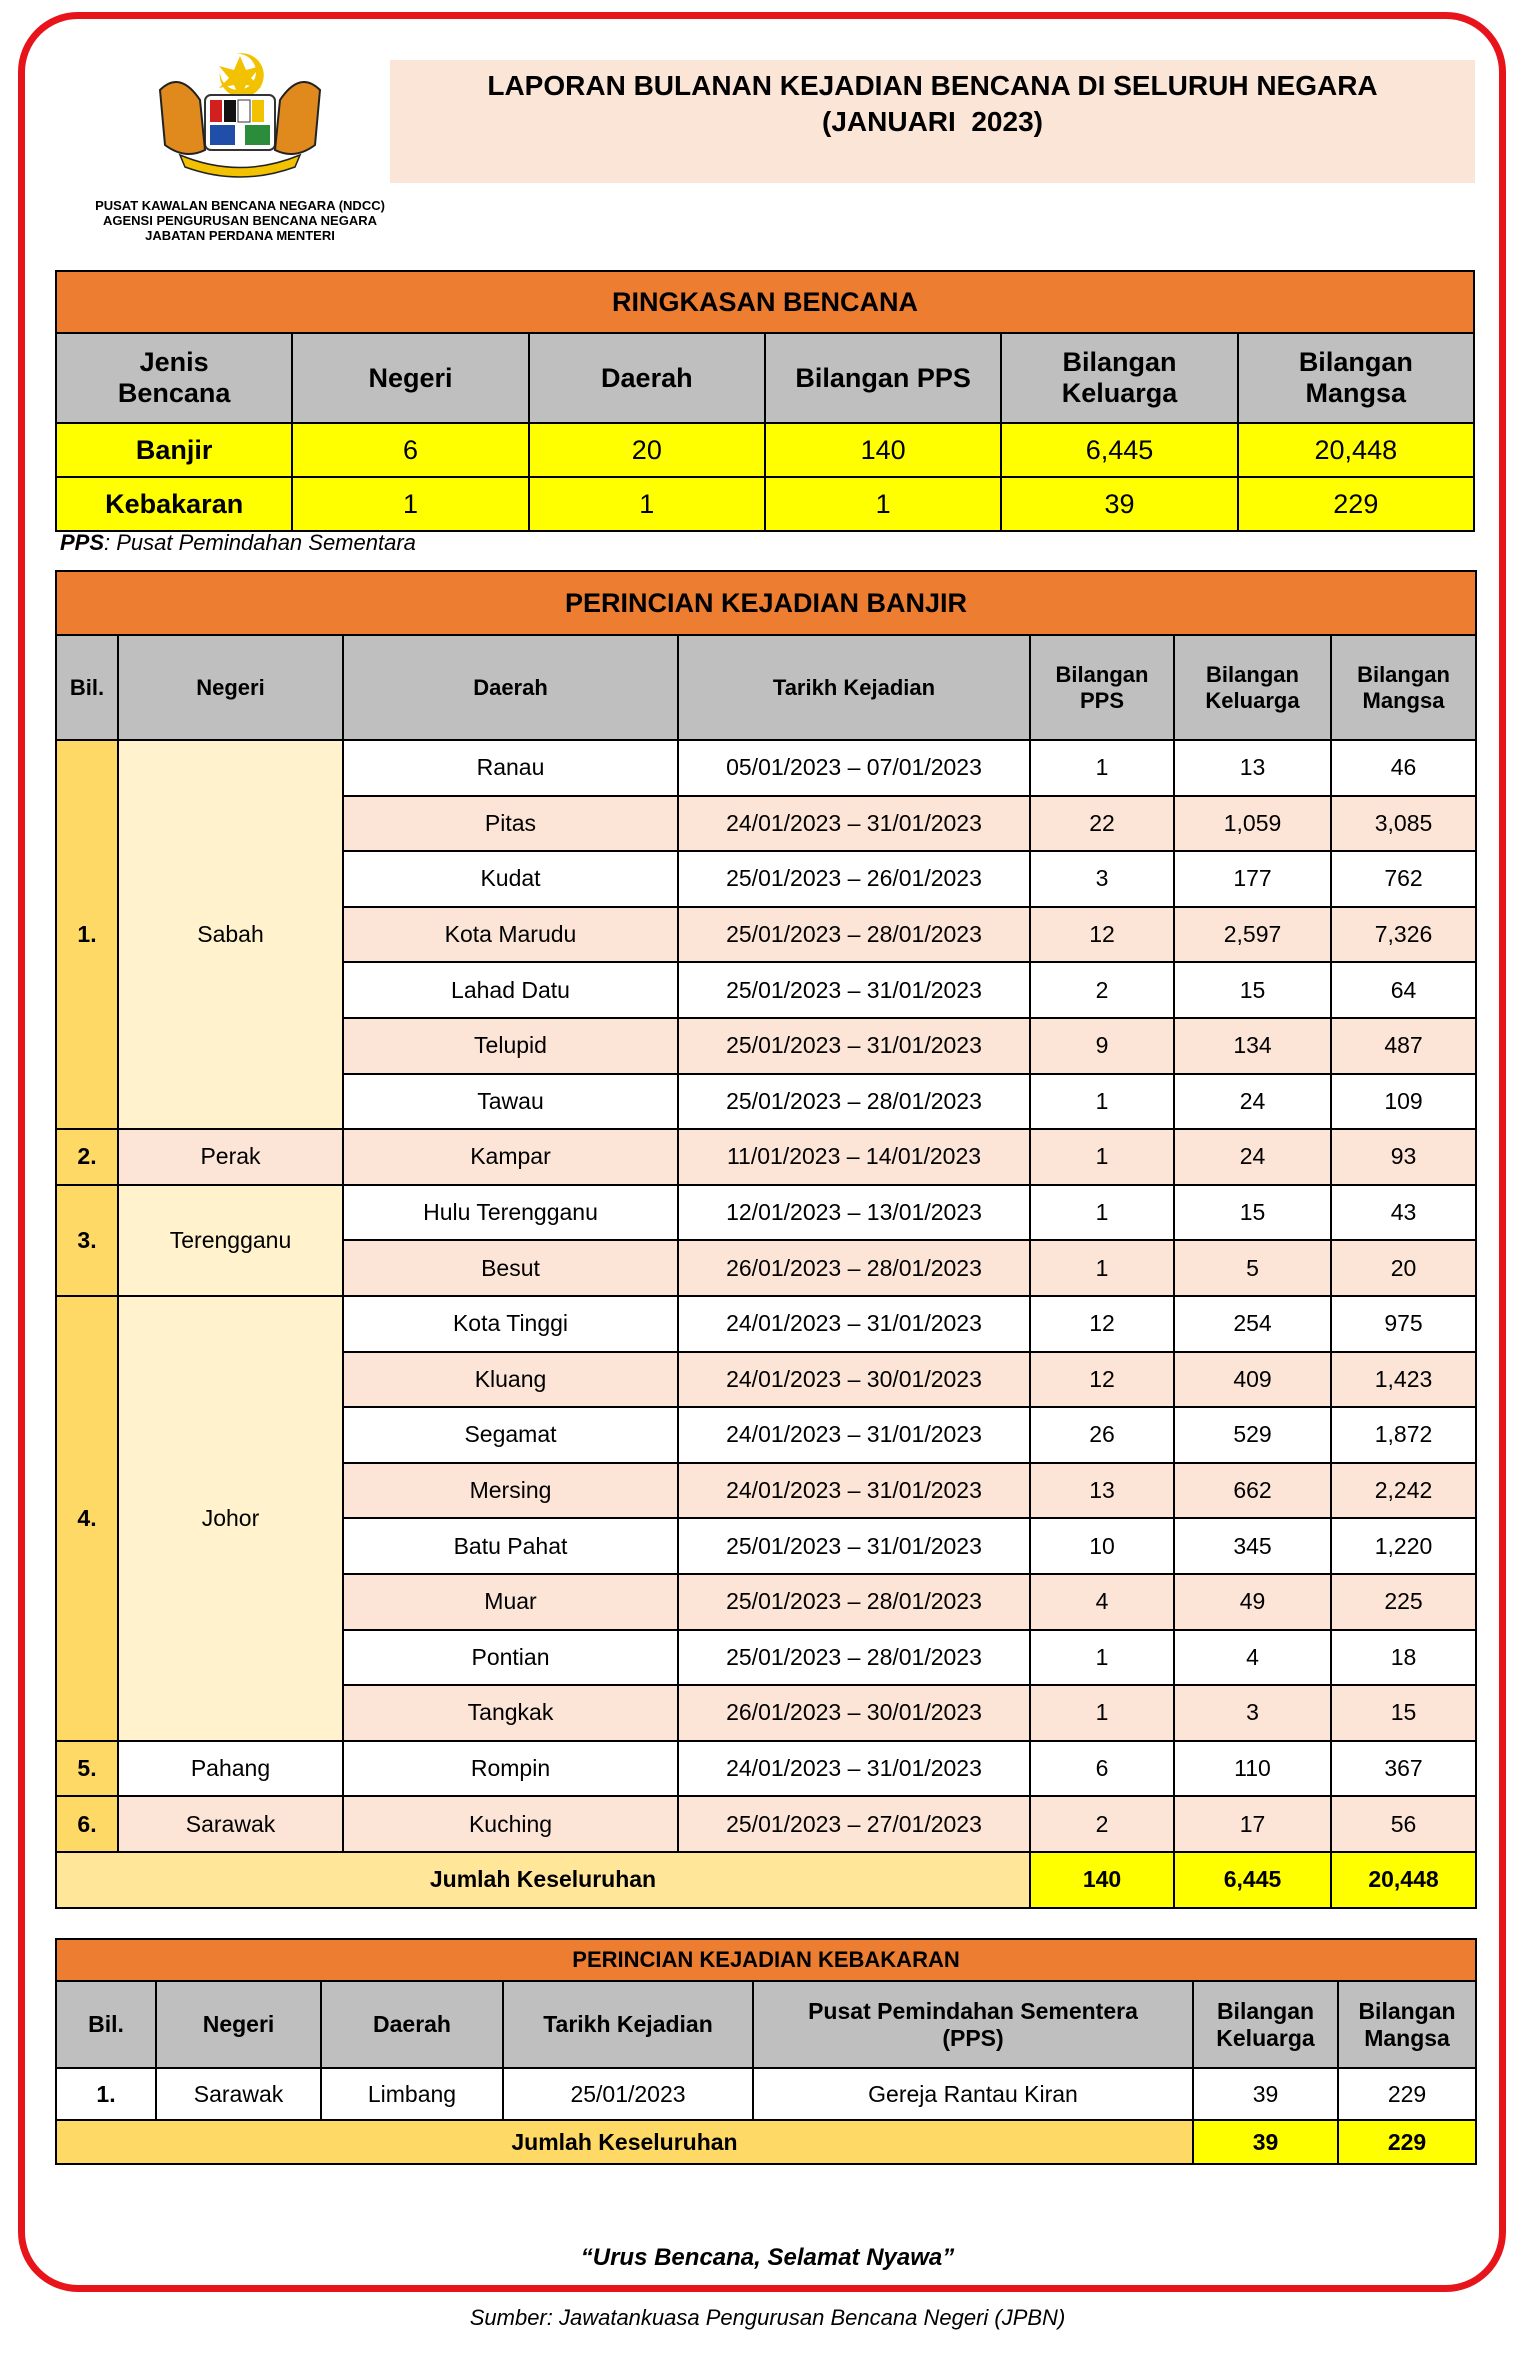  I want to click on table-title: PERINCIAN KEJADIAN KEBAKARAN, so click(766, 1960).